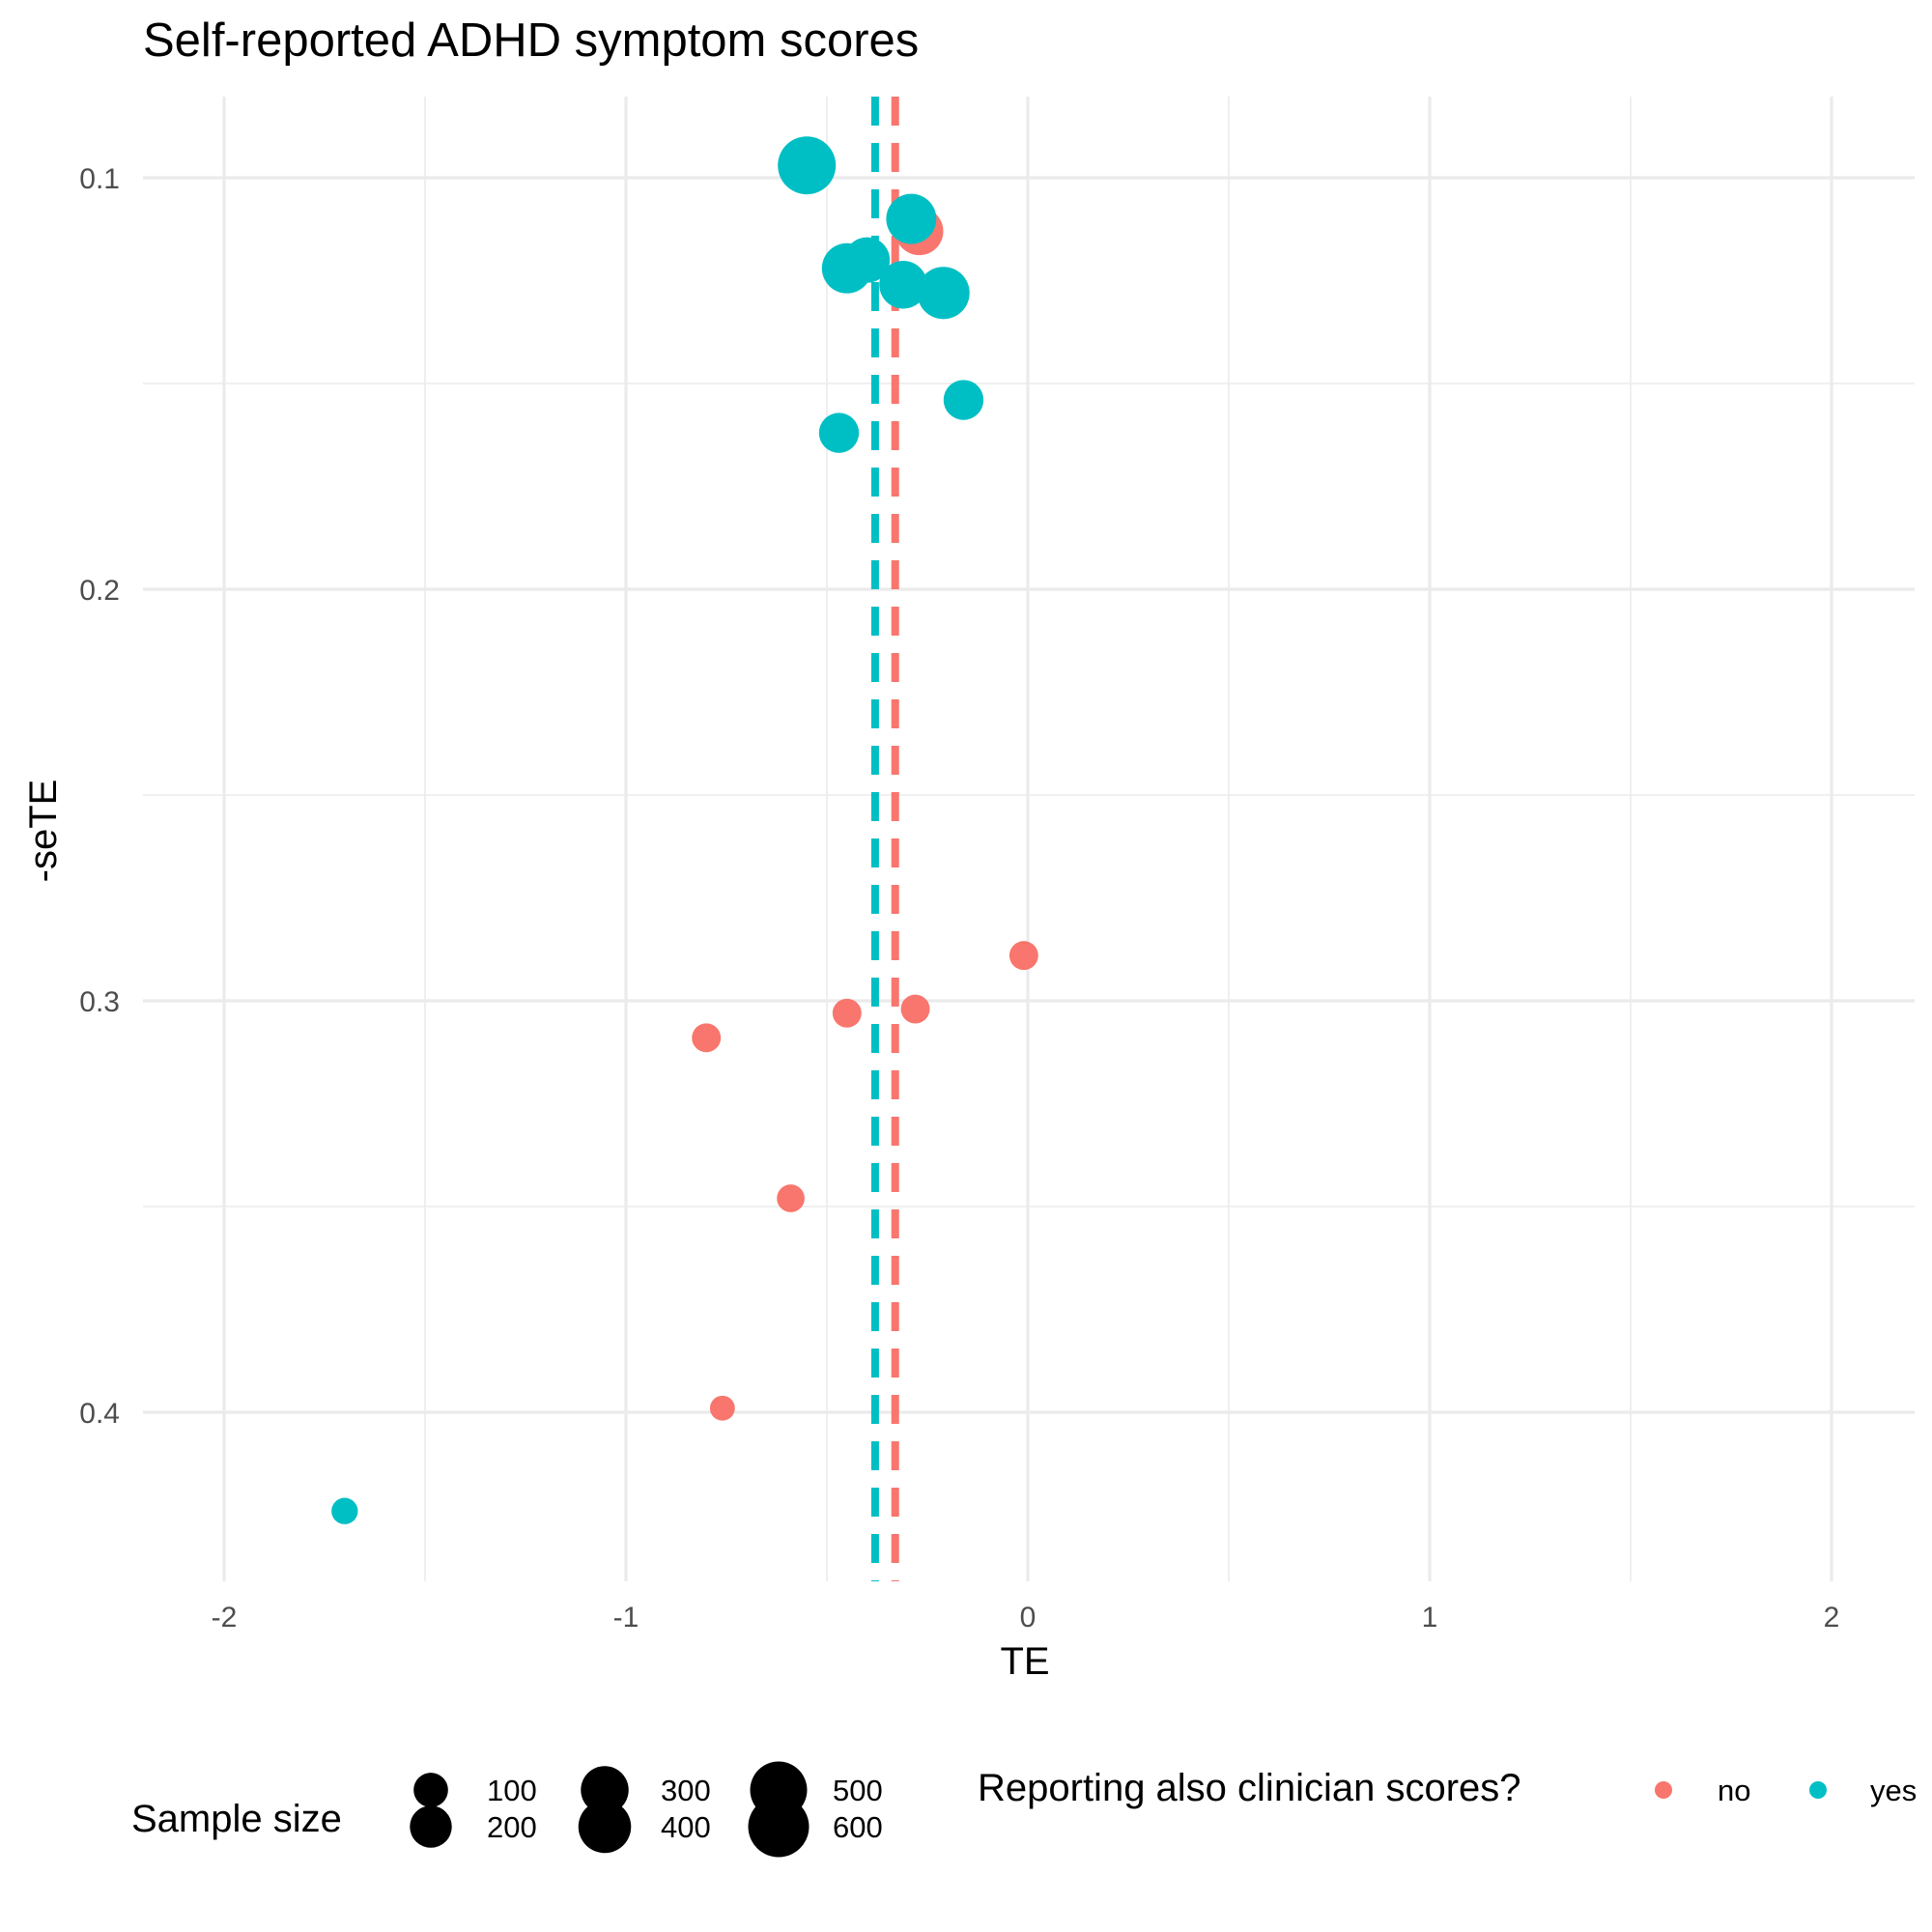  Describe the element at coordinates (1663, 1790) in the screenshot. I see `legend-color-key-no` at that location.